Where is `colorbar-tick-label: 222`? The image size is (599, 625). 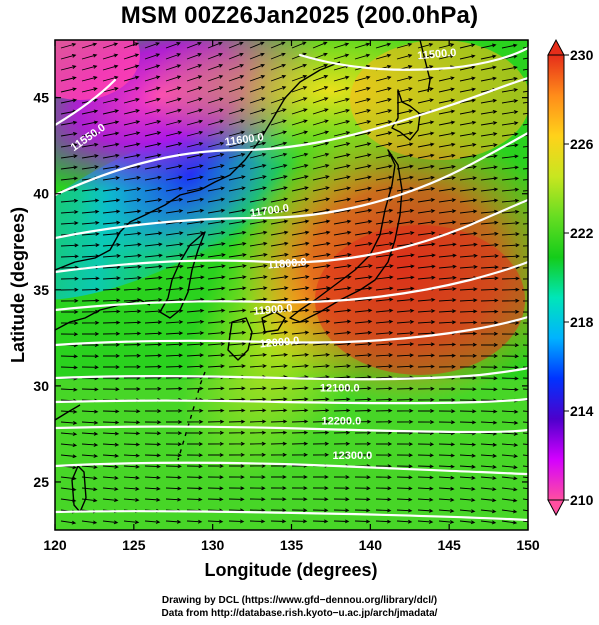
colorbar-tick-label: 222 is located at coordinates (582, 233).